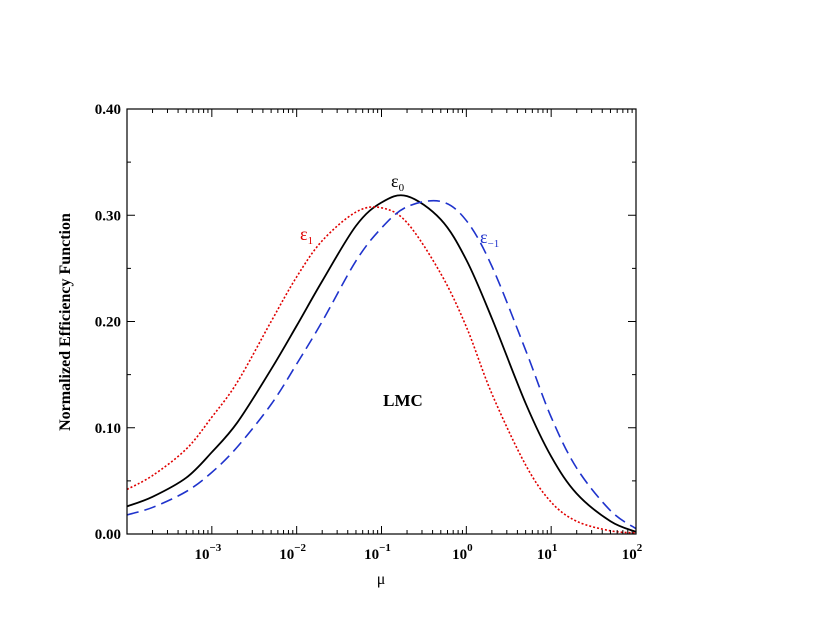 This screenshot has height=642, width=830. What do you see at coordinates (398, 182) in the screenshot?
I see `series-label-eps0: ε0` at bounding box center [398, 182].